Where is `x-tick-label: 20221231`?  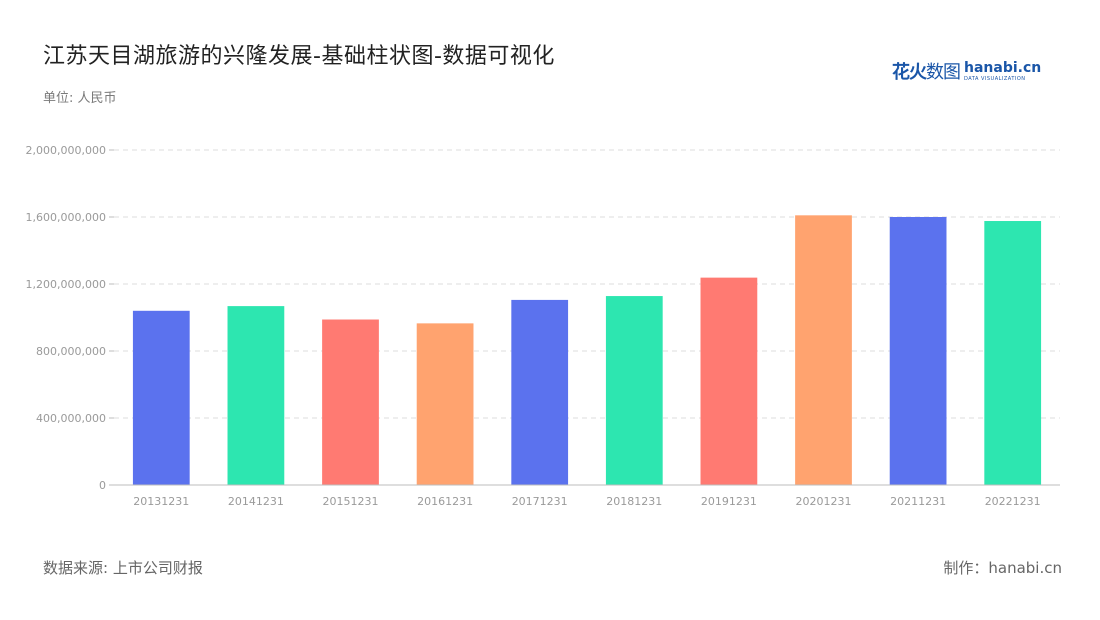 x-tick-label: 20221231 is located at coordinates (1013, 501).